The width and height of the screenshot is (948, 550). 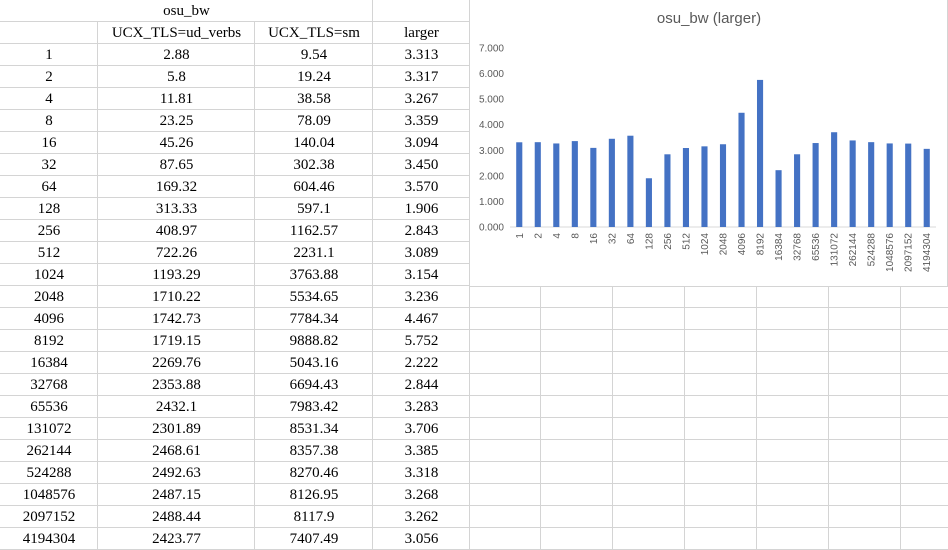 I want to click on data-cell: 1048576, so click(x=49, y=495).